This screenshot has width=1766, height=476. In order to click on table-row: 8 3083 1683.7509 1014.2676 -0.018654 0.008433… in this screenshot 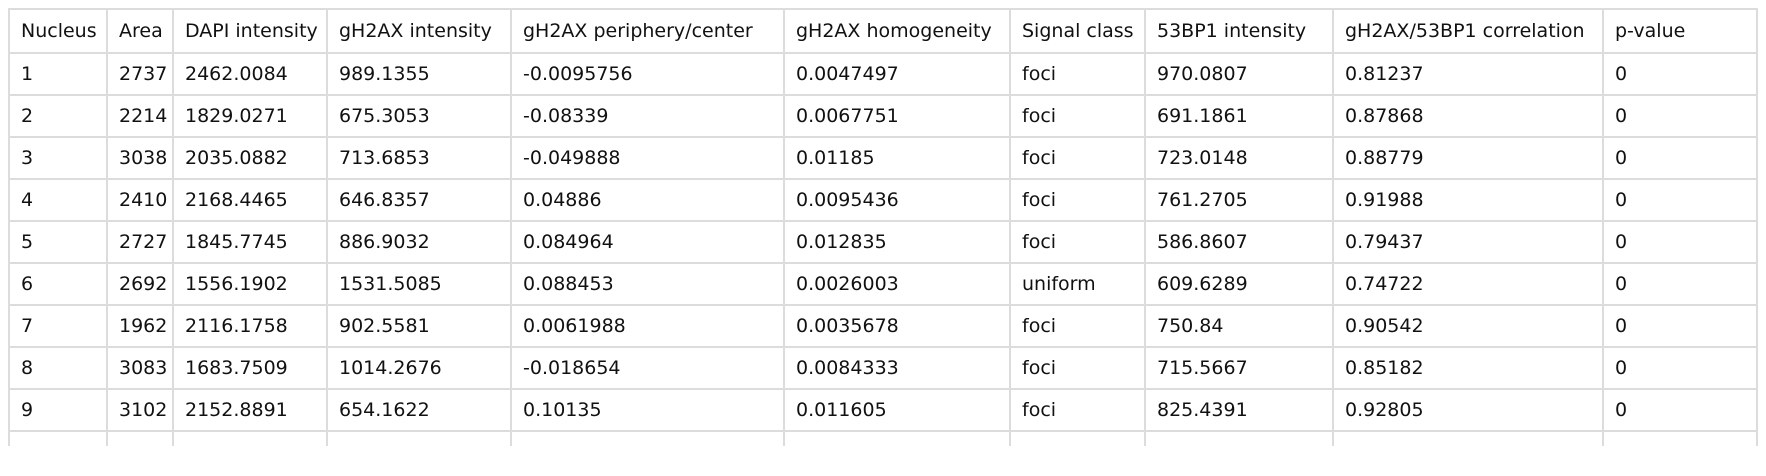, I will do `click(883, 368)`.